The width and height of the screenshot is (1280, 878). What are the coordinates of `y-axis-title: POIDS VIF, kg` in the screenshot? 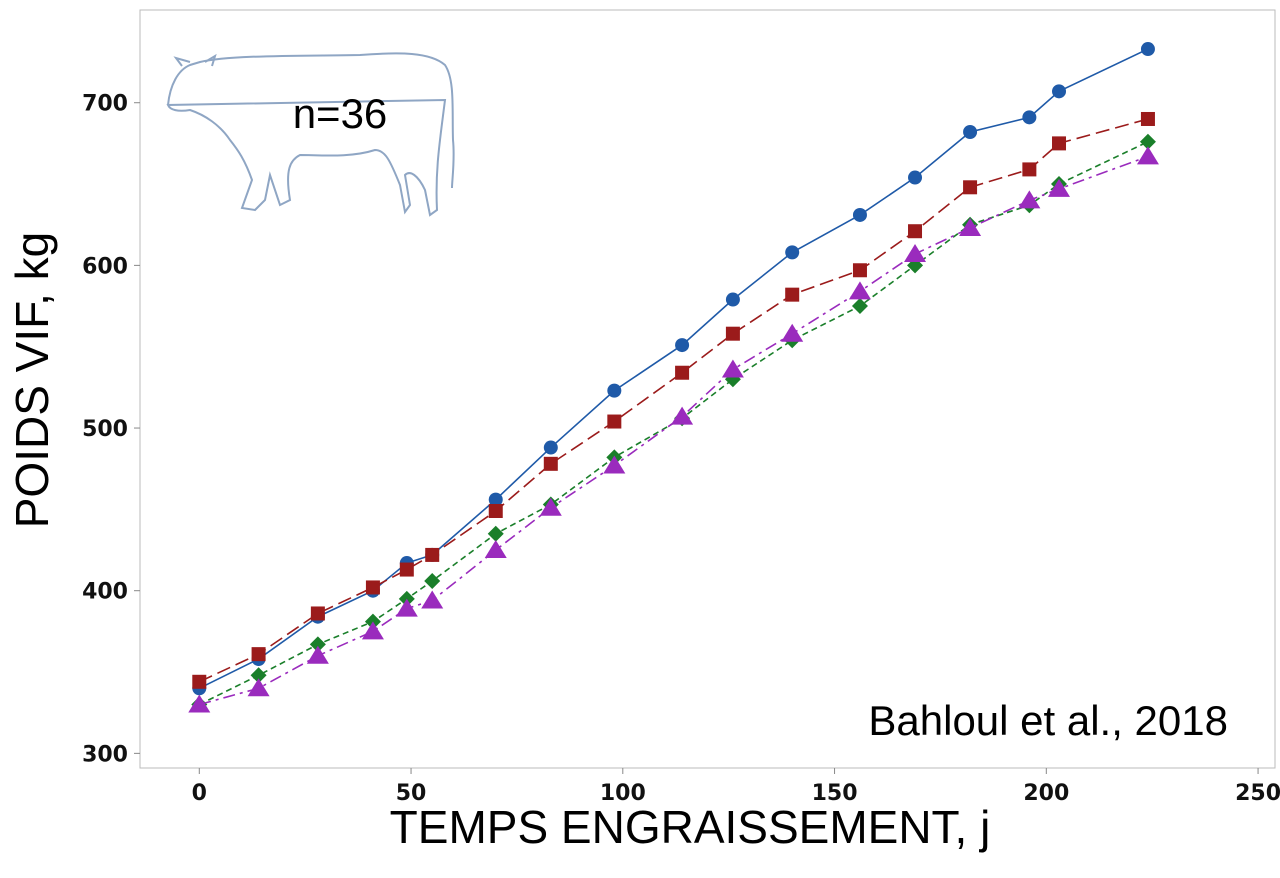 It's located at (32, 380).